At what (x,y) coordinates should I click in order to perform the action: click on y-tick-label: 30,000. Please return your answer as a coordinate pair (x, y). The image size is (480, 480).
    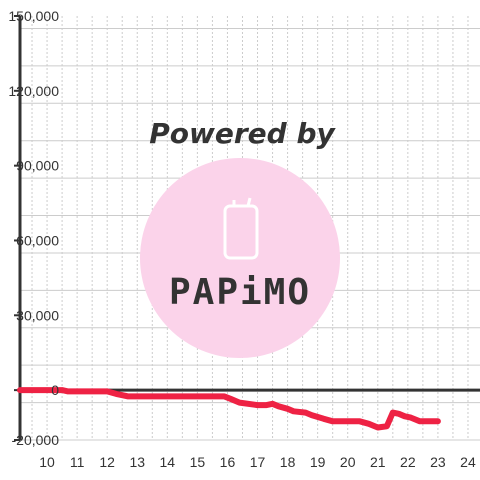
    Looking at the image, I should click on (37, 315).